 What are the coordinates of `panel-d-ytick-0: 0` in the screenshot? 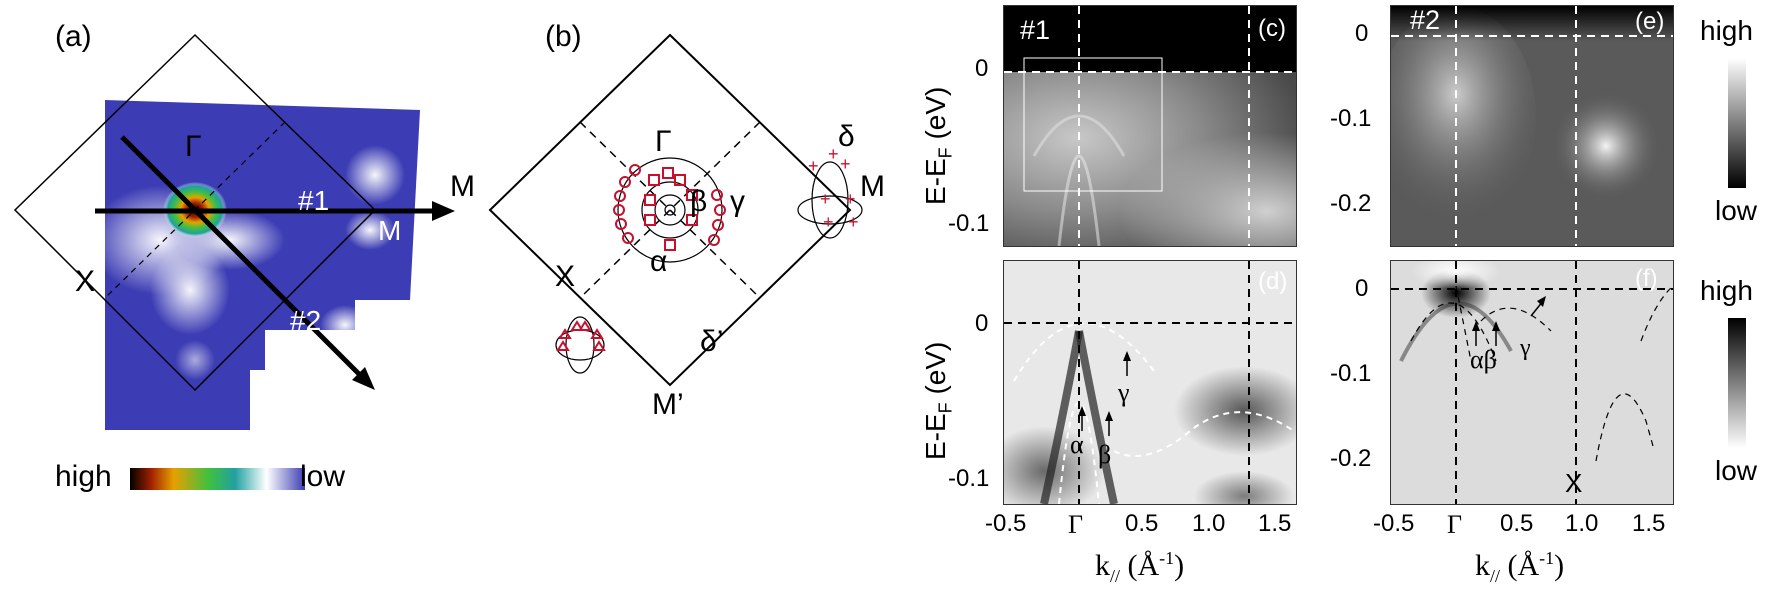 It's located at (982, 323).